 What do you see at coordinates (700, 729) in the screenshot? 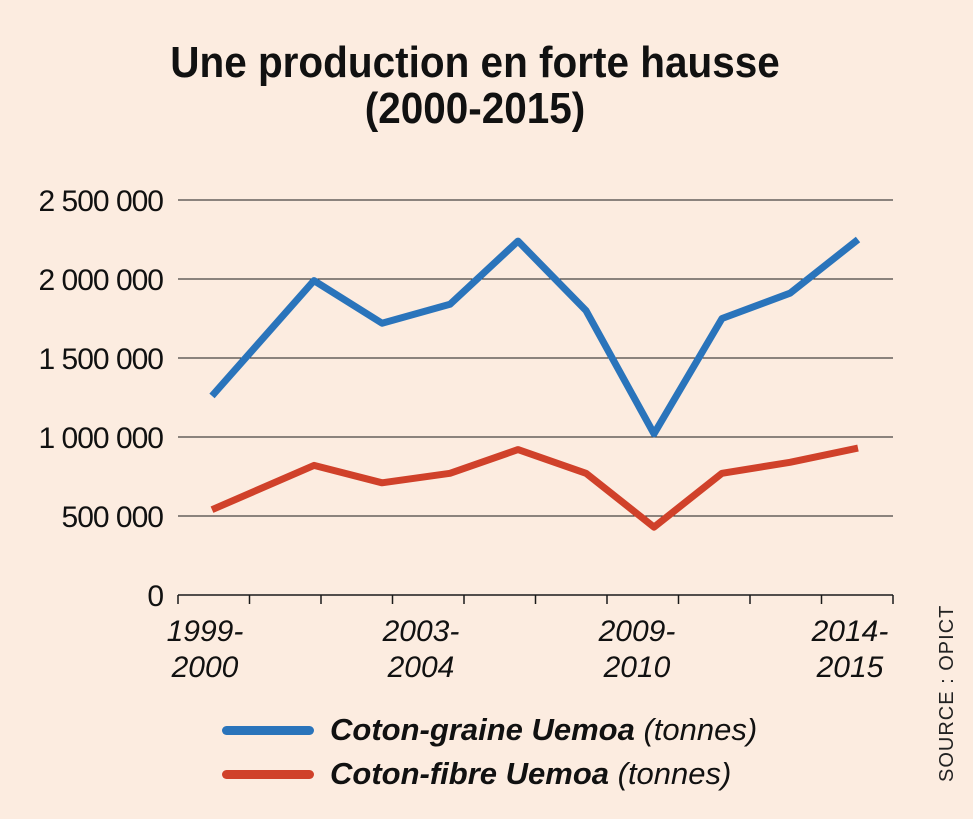
I see `legend-unit-coton-graine: (tonnes)` at bounding box center [700, 729].